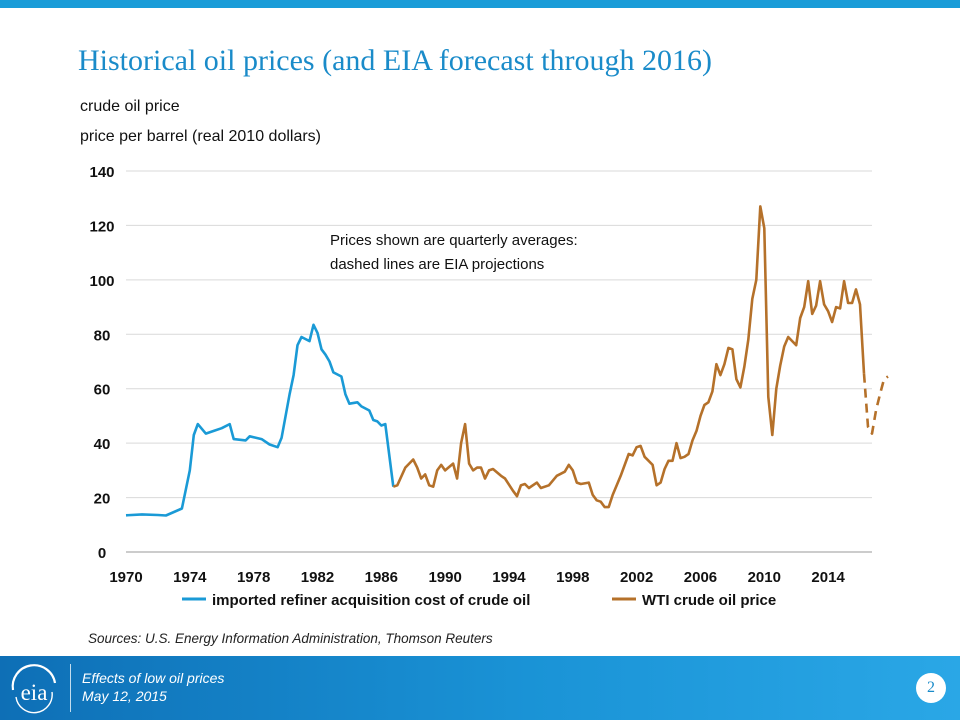  What do you see at coordinates (102, 499) in the screenshot?
I see `y-tick-label-20: 20` at bounding box center [102, 499].